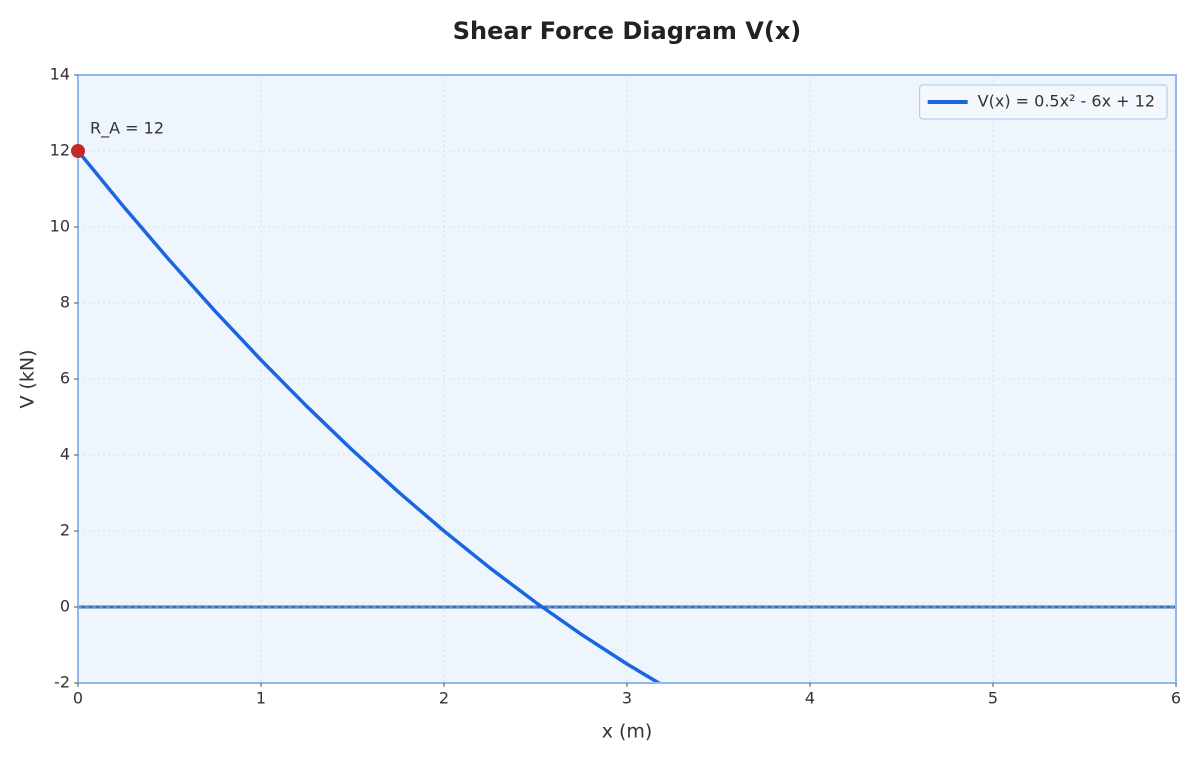  I want to click on x-axis-label: x (m), so click(627, 732).